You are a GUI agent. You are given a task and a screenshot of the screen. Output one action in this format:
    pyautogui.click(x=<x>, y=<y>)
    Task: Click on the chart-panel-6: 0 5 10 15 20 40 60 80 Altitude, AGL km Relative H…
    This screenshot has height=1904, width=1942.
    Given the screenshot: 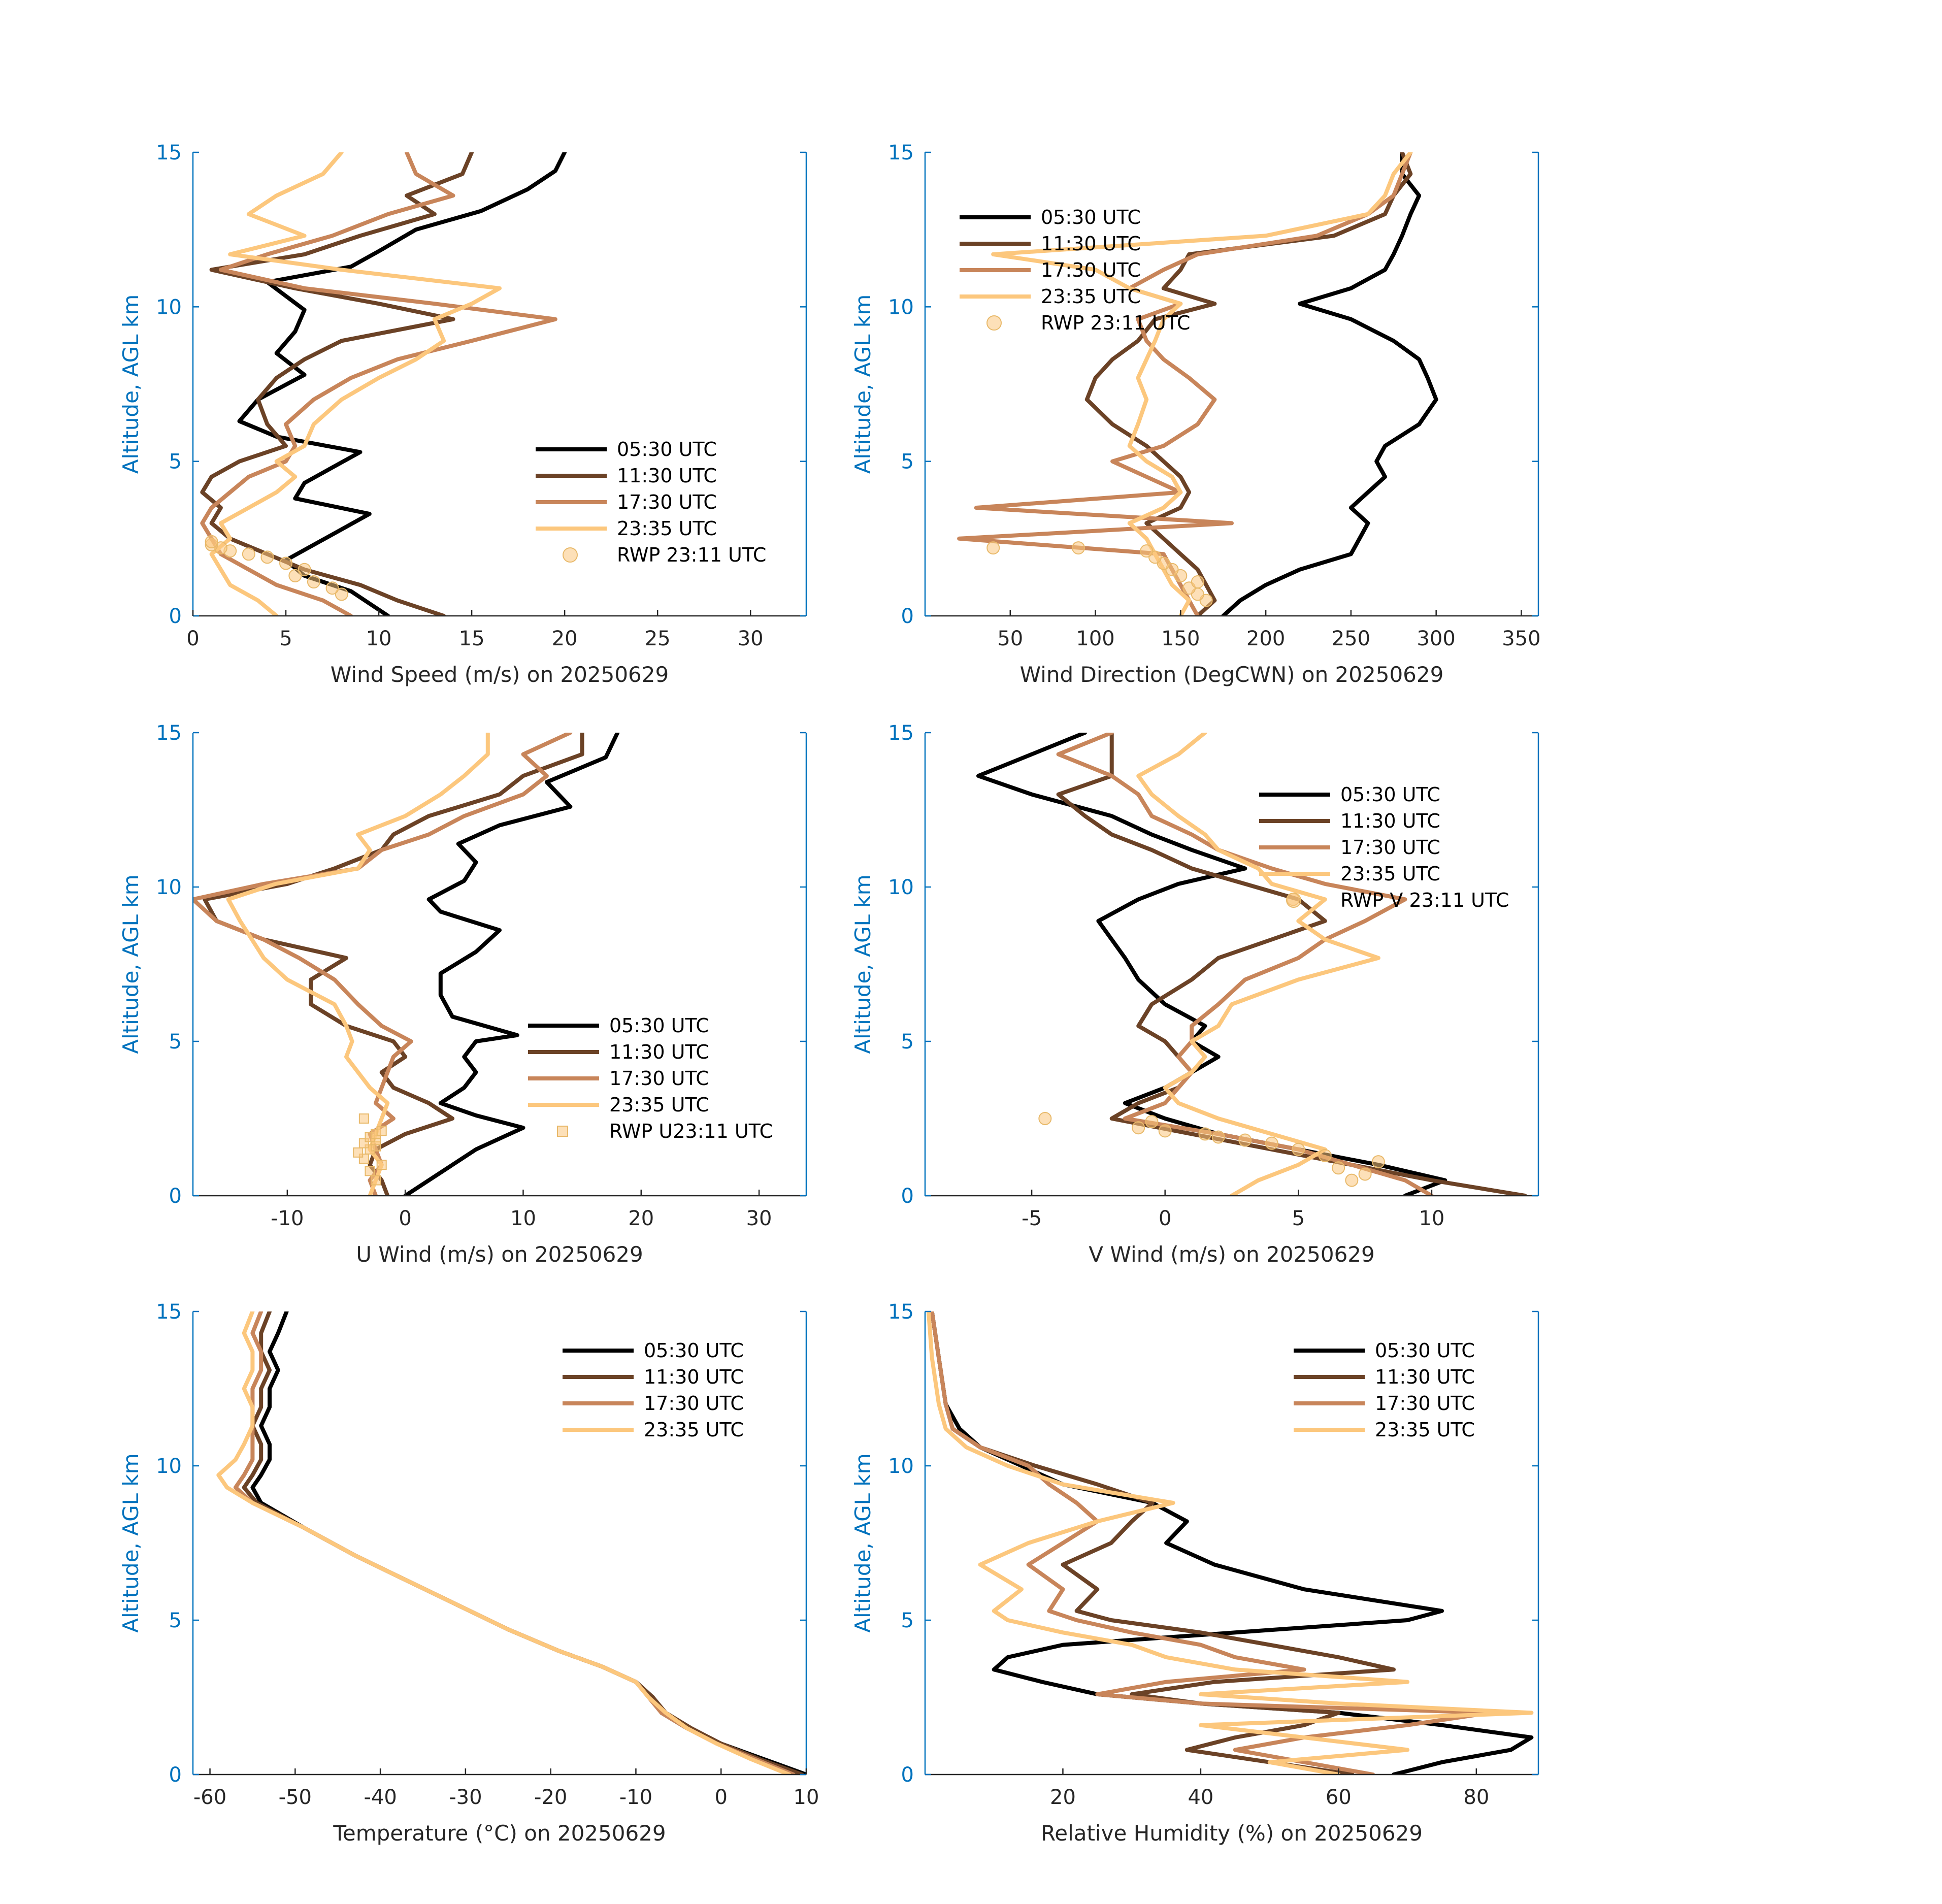 What is the action you would take?
    pyautogui.click(x=1194, y=1573)
    